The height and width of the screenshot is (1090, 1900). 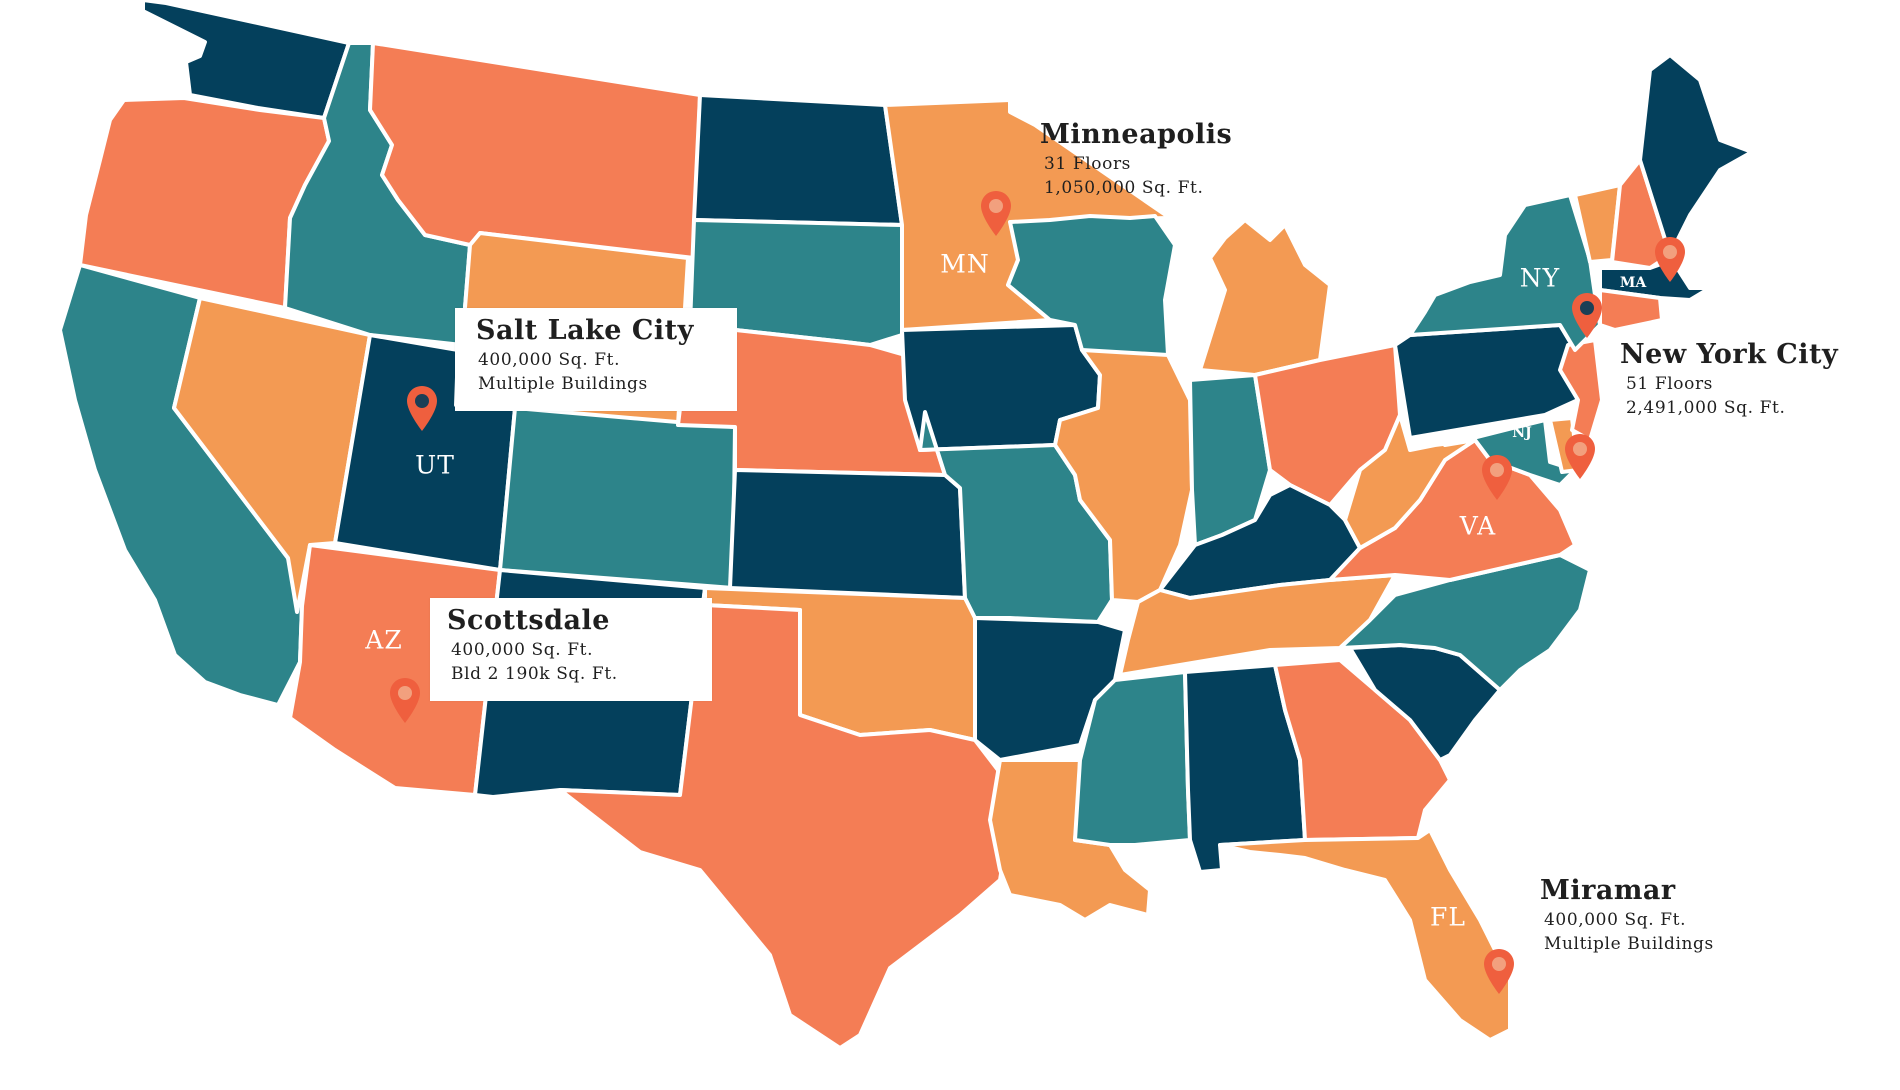 I want to click on state-georgia, so click(x=1362, y=750).